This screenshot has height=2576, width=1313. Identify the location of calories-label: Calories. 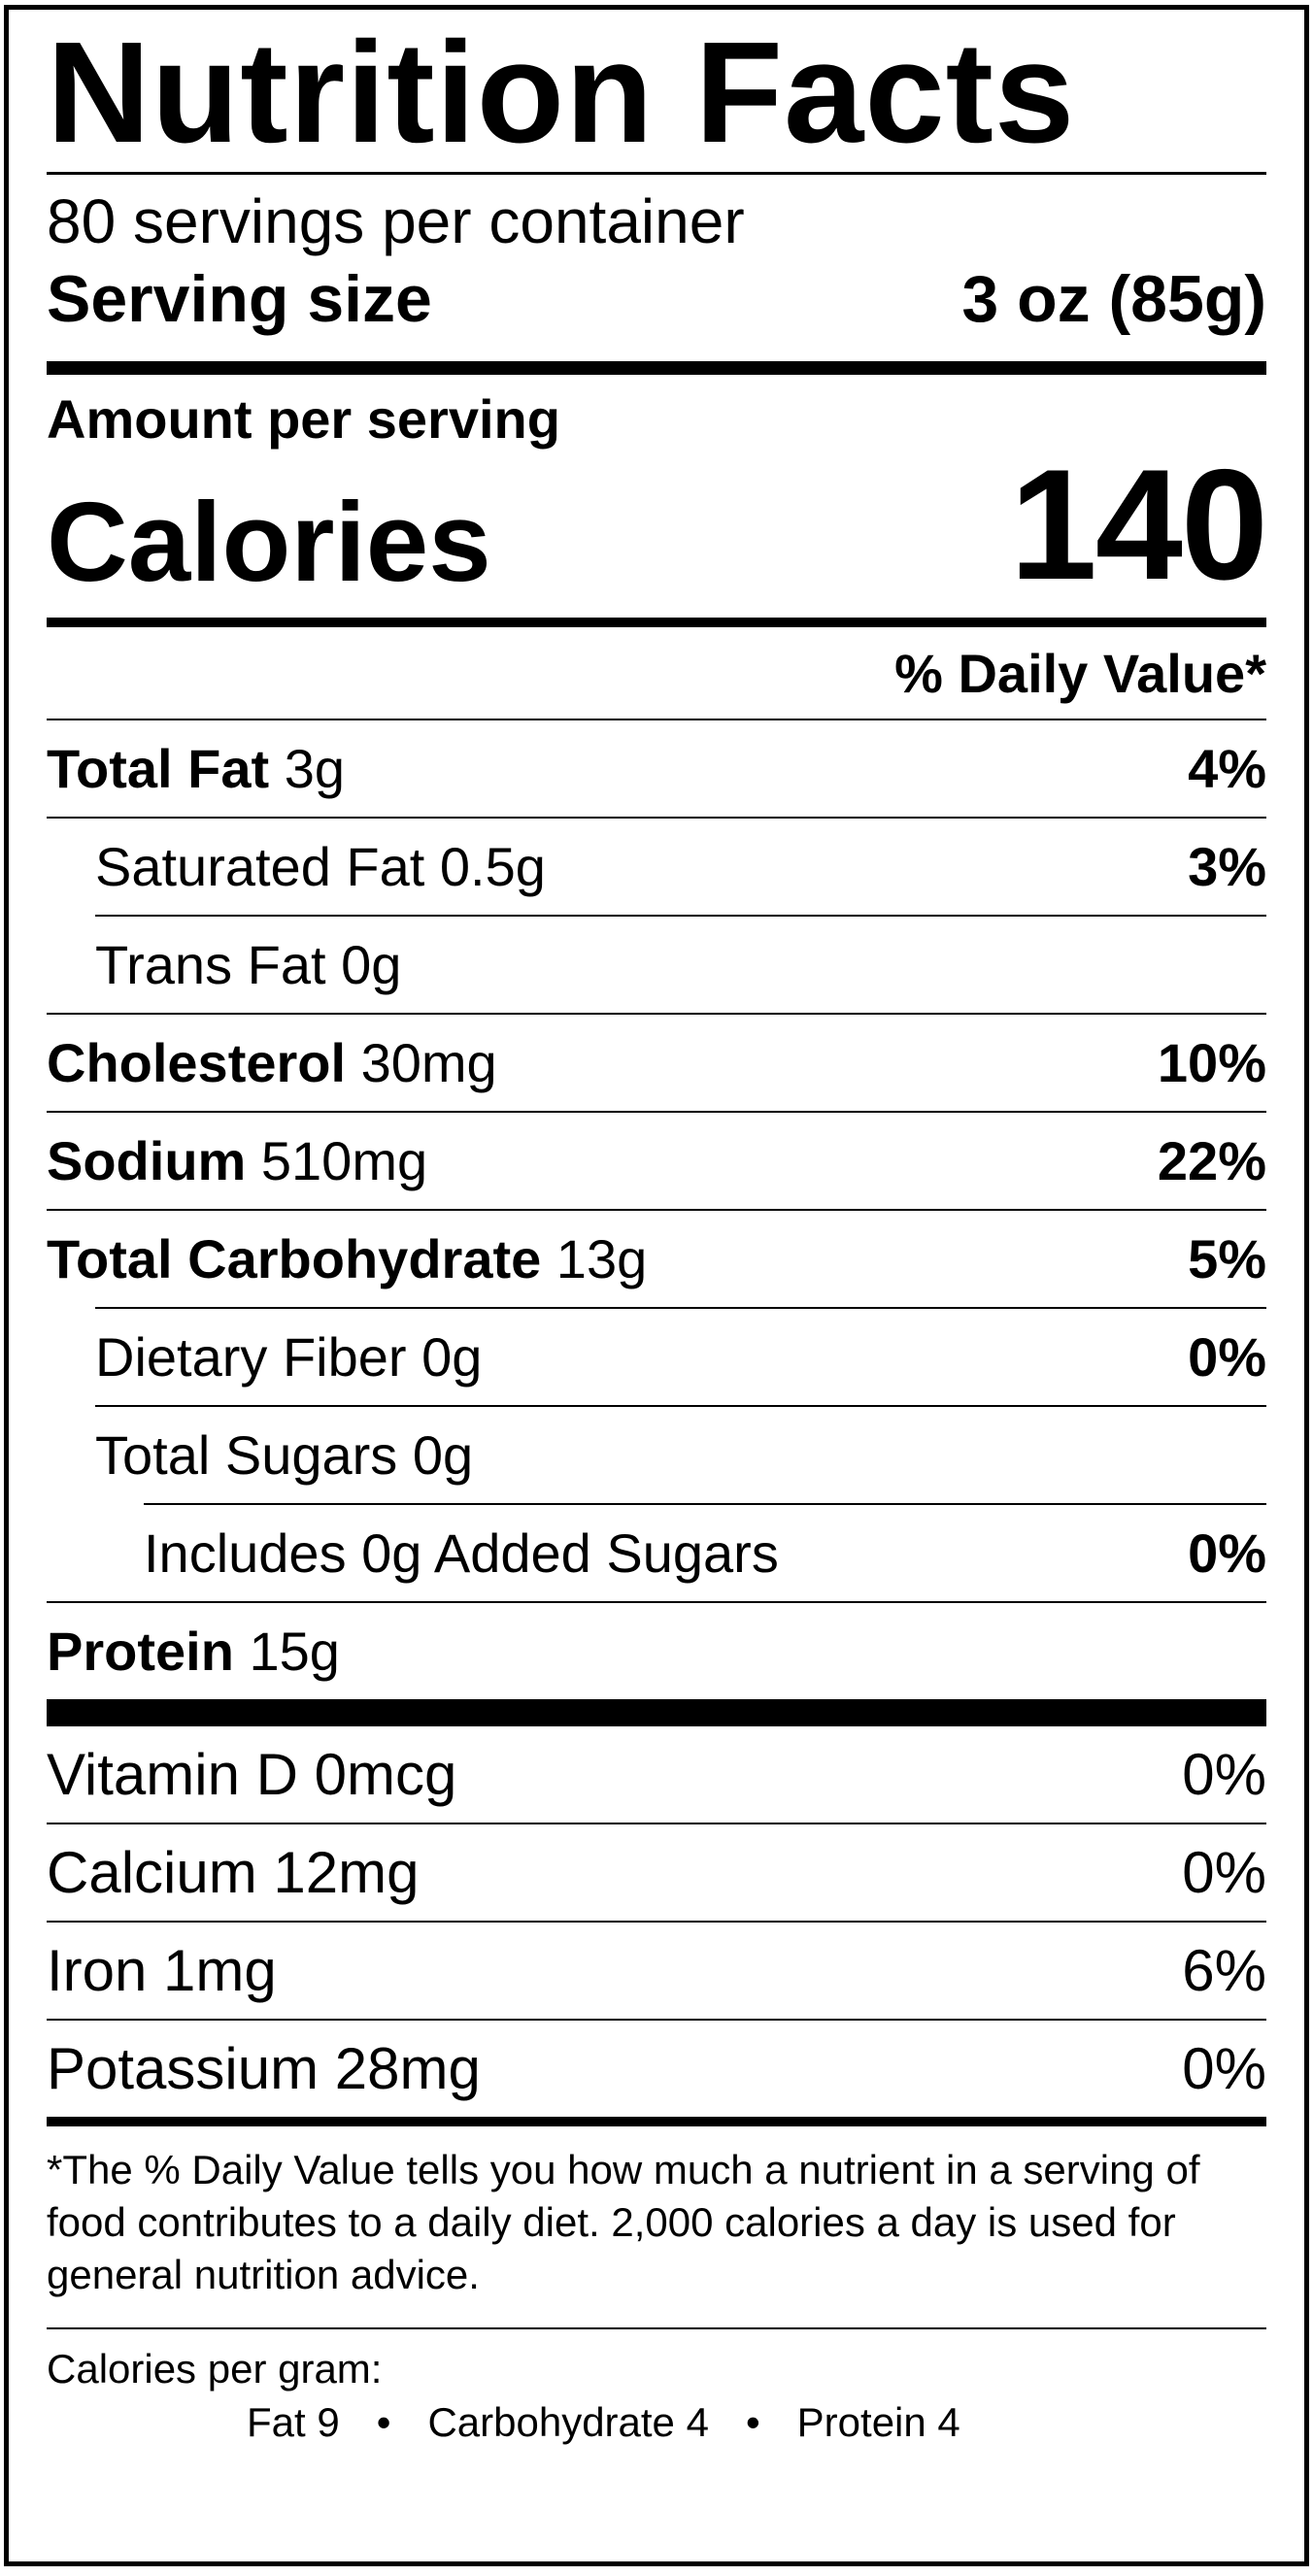
(269, 542).